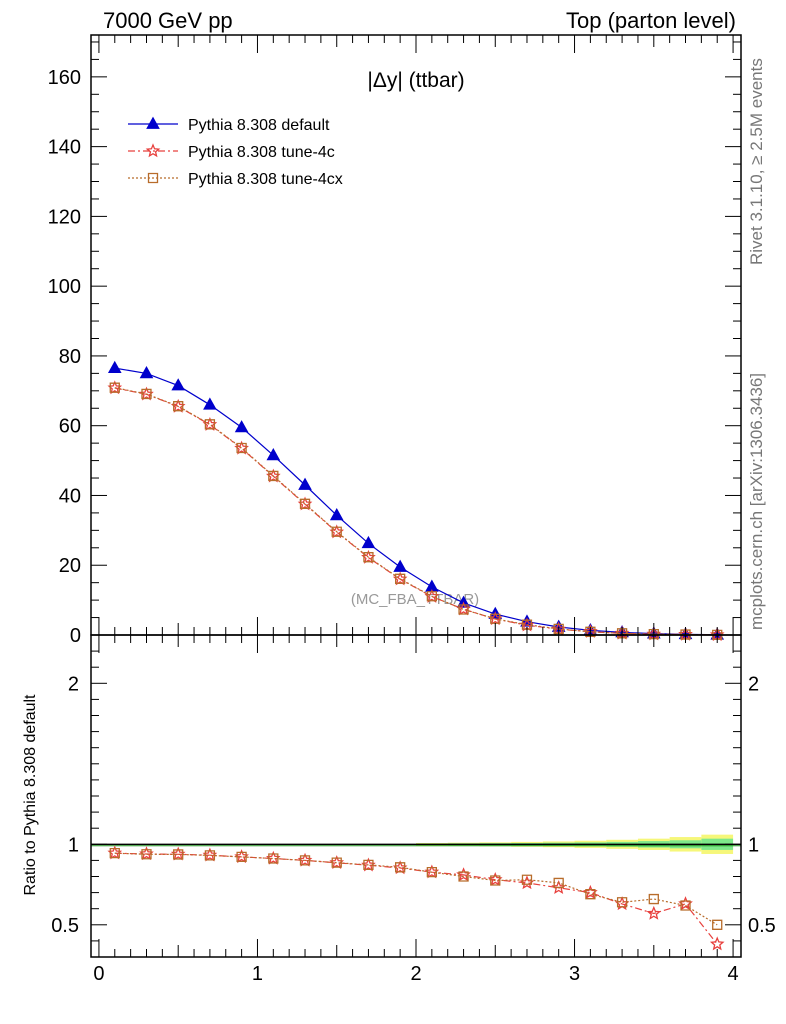 The image size is (786, 1024). What do you see at coordinates (265, 179) in the screenshot?
I see `legend-label-2: Pythia 8.308 tune-4cx` at bounding box center [265, 179].